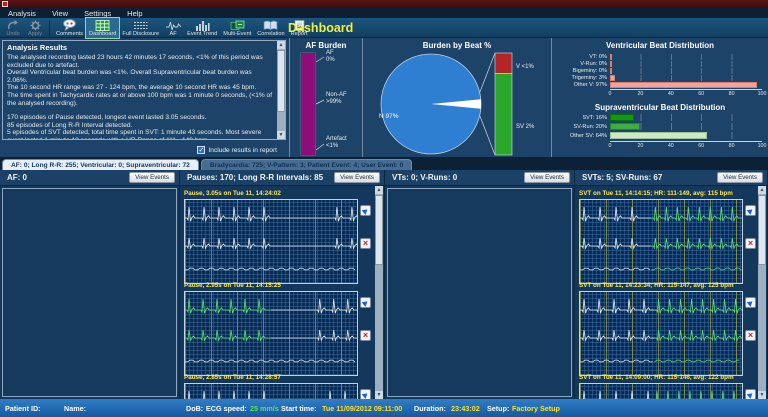 The image size is (768, 417). I want to click on gear-icon, so click(35, 25).